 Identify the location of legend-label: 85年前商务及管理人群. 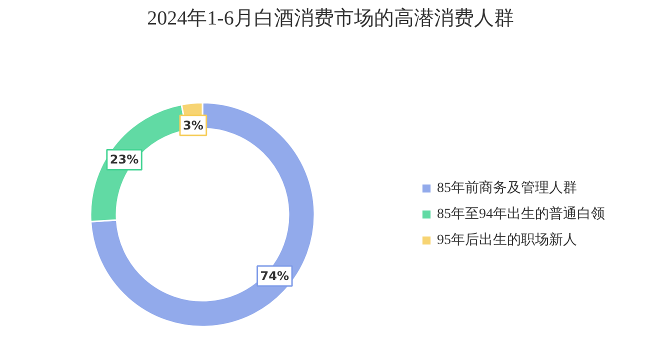
(507, 188).